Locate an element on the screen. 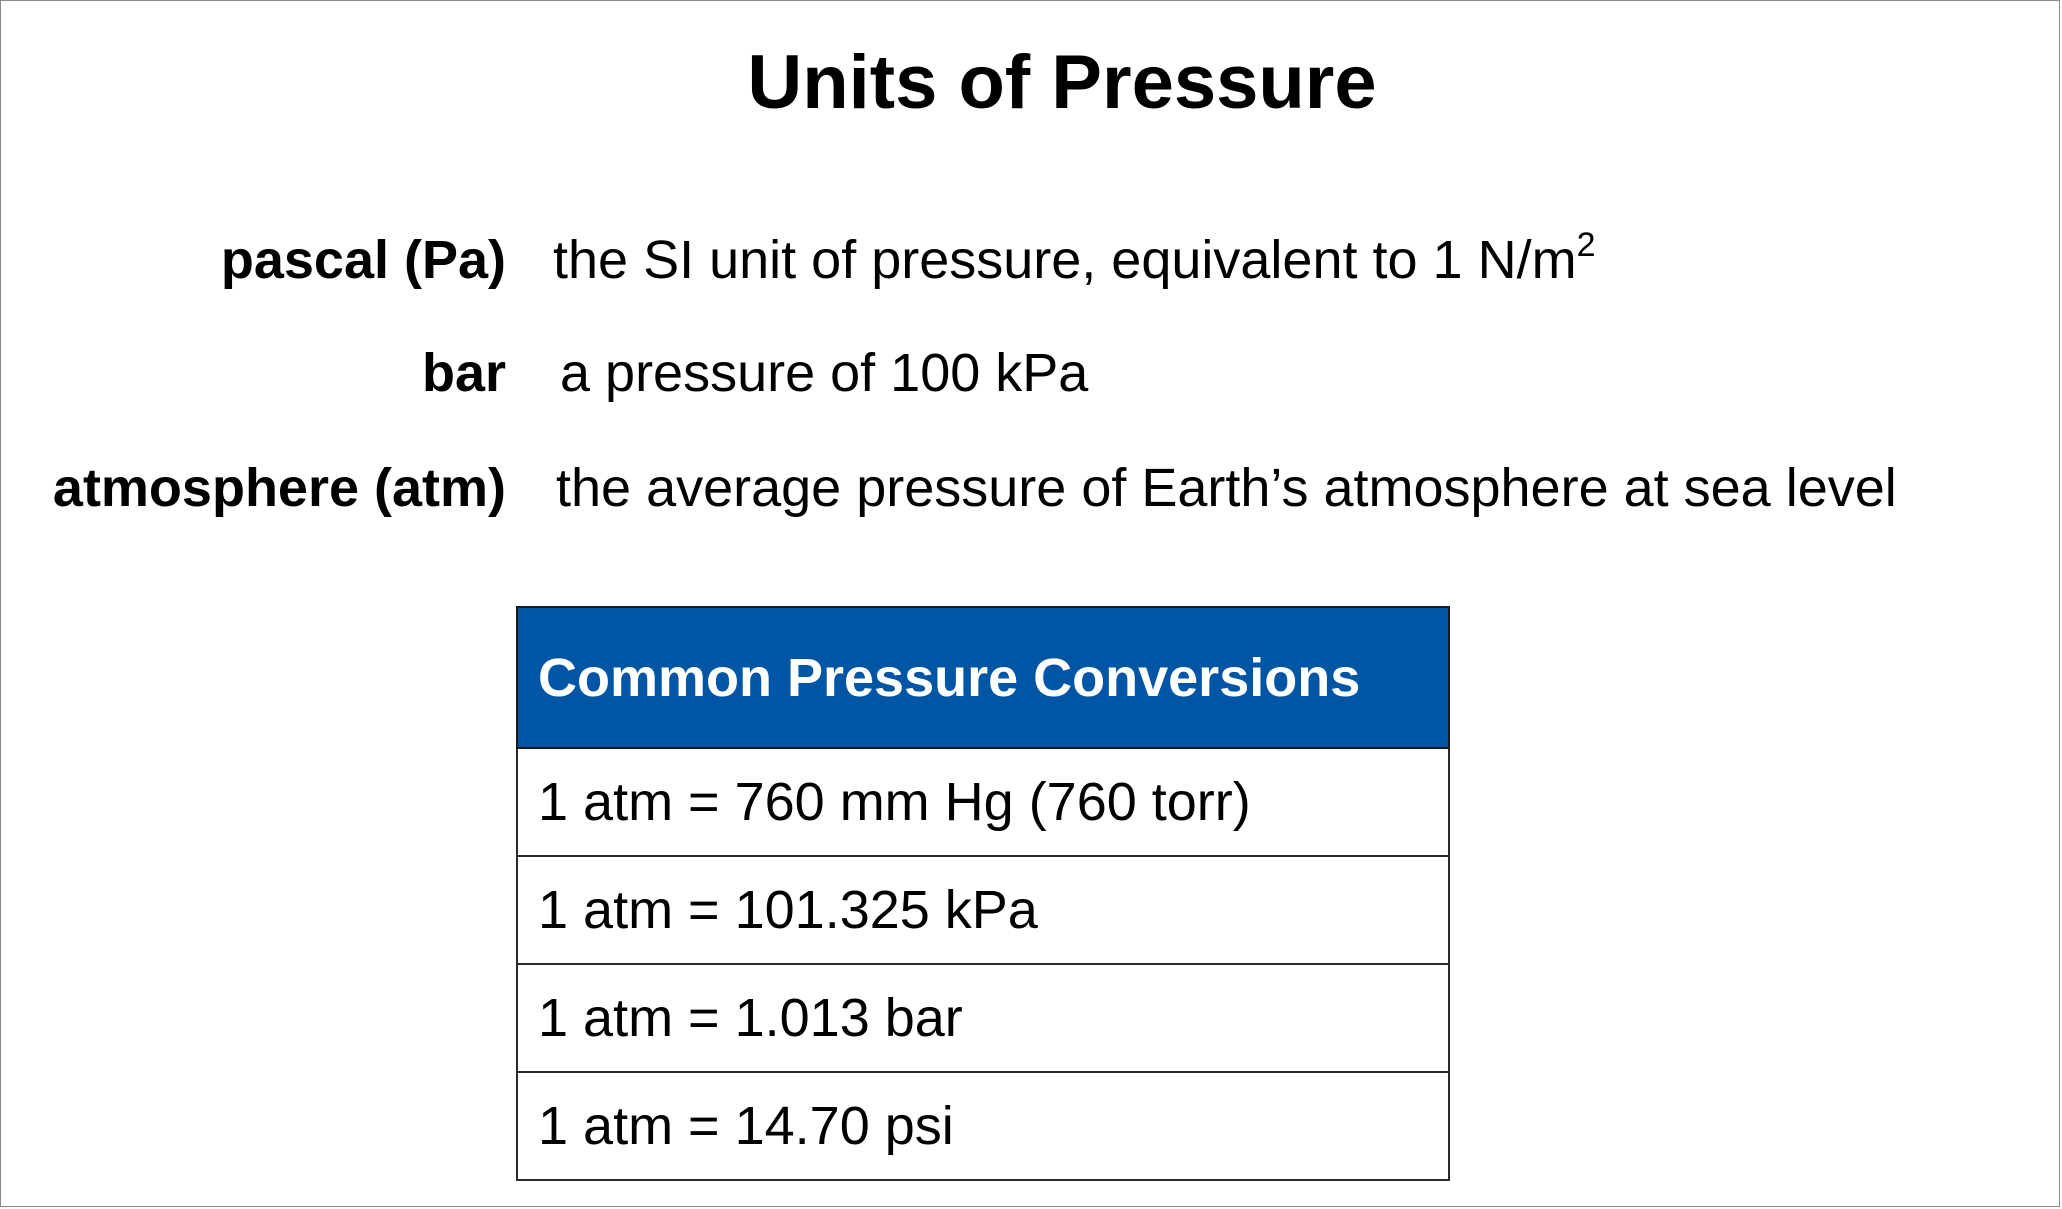  superscript-two: 2 is located at coordinates (1586, 245).